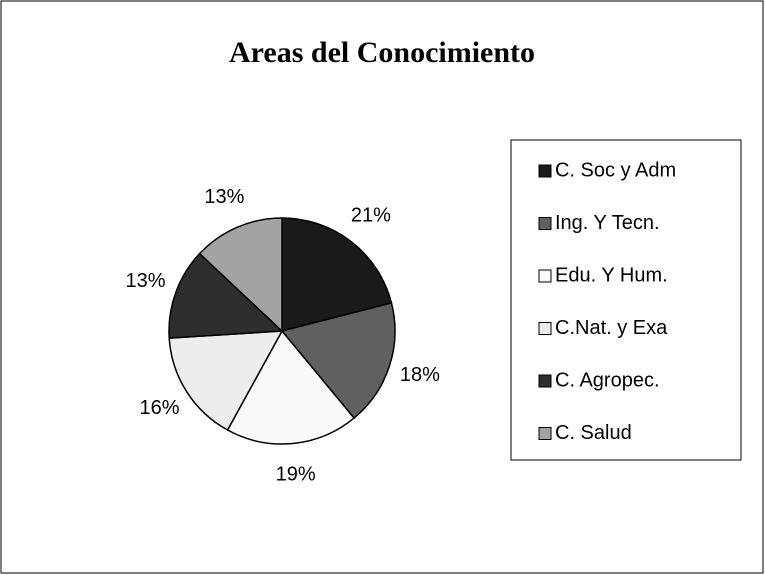 Image resolution: width=765 pixels, height=575 pixels. I want to click on legend-label: C. Salud, so click(593, 433).